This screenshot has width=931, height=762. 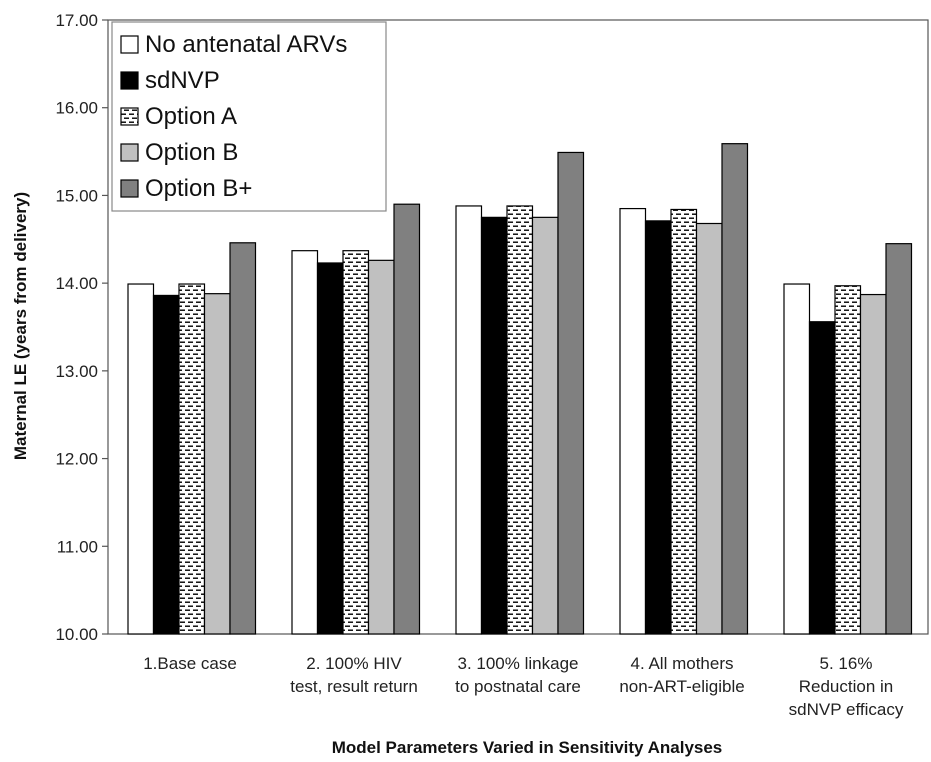 What do you see at coordinates (354, 663) in the screenshot?
I see `x-category-label: 2. 100% HIV` at bounding box center [354, 663].